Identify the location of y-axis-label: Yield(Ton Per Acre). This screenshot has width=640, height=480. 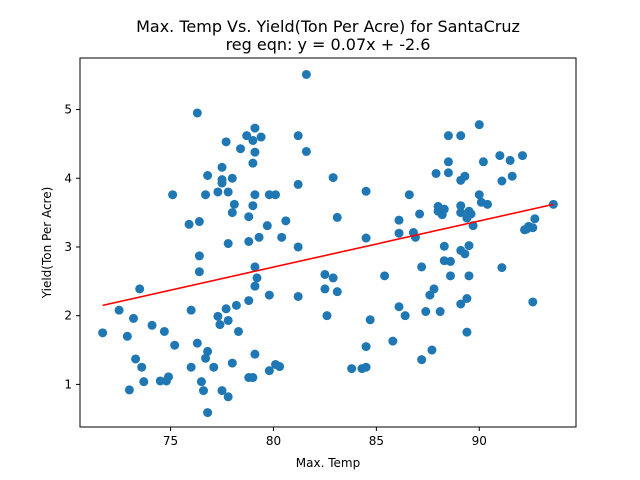
(47, 243).